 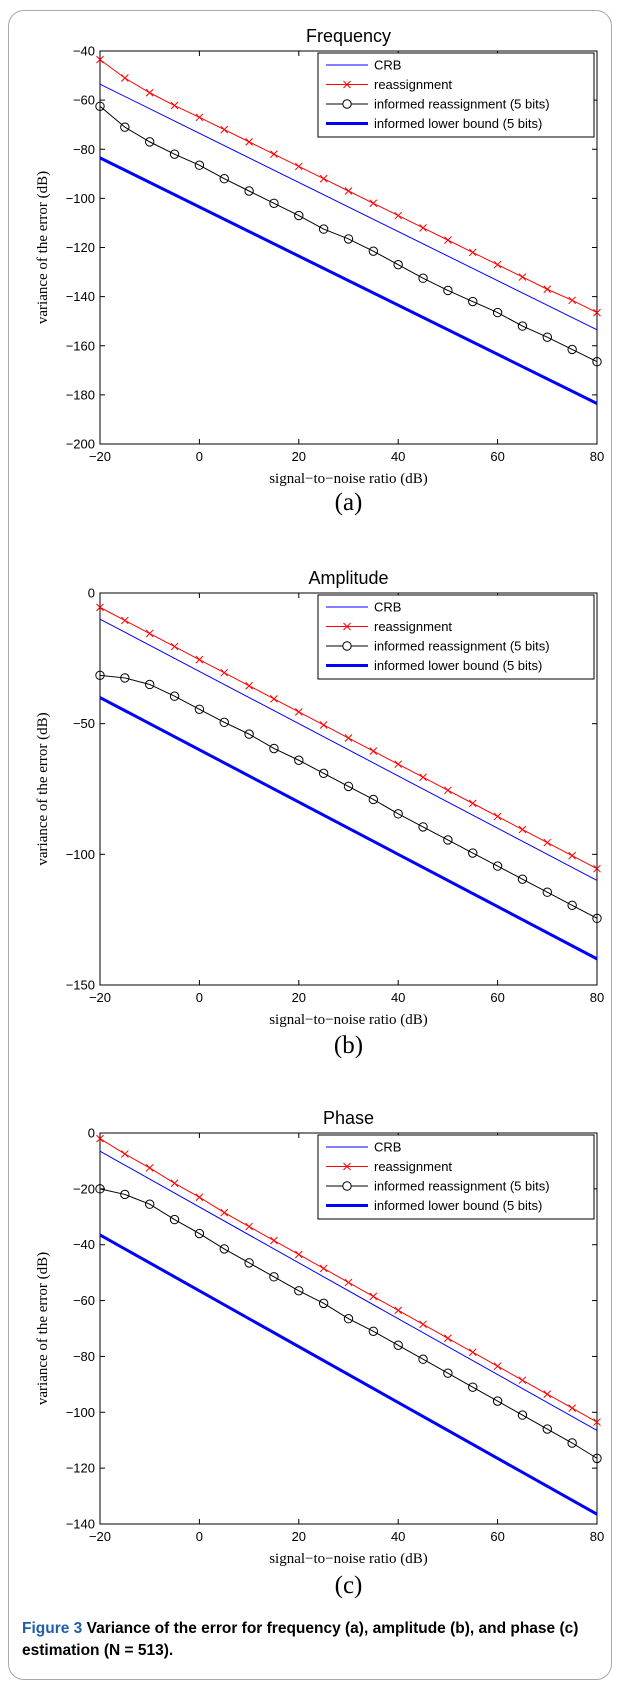 I want to click on y-tick-label: −40, so click(x=84, y=1244).